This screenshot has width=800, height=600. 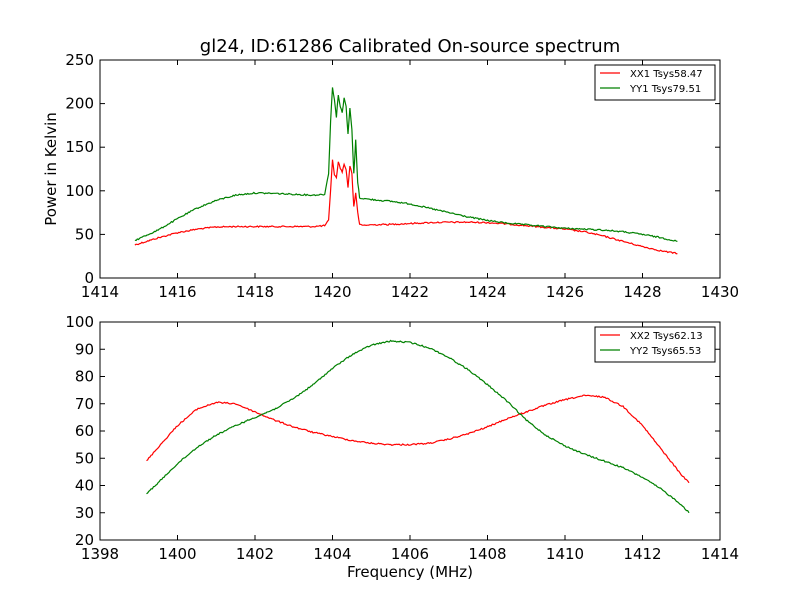 What do you see at coordinates (89, 278) in the screenshot?
I see `y-tick-label: 0` at bounding box center [89, 278].